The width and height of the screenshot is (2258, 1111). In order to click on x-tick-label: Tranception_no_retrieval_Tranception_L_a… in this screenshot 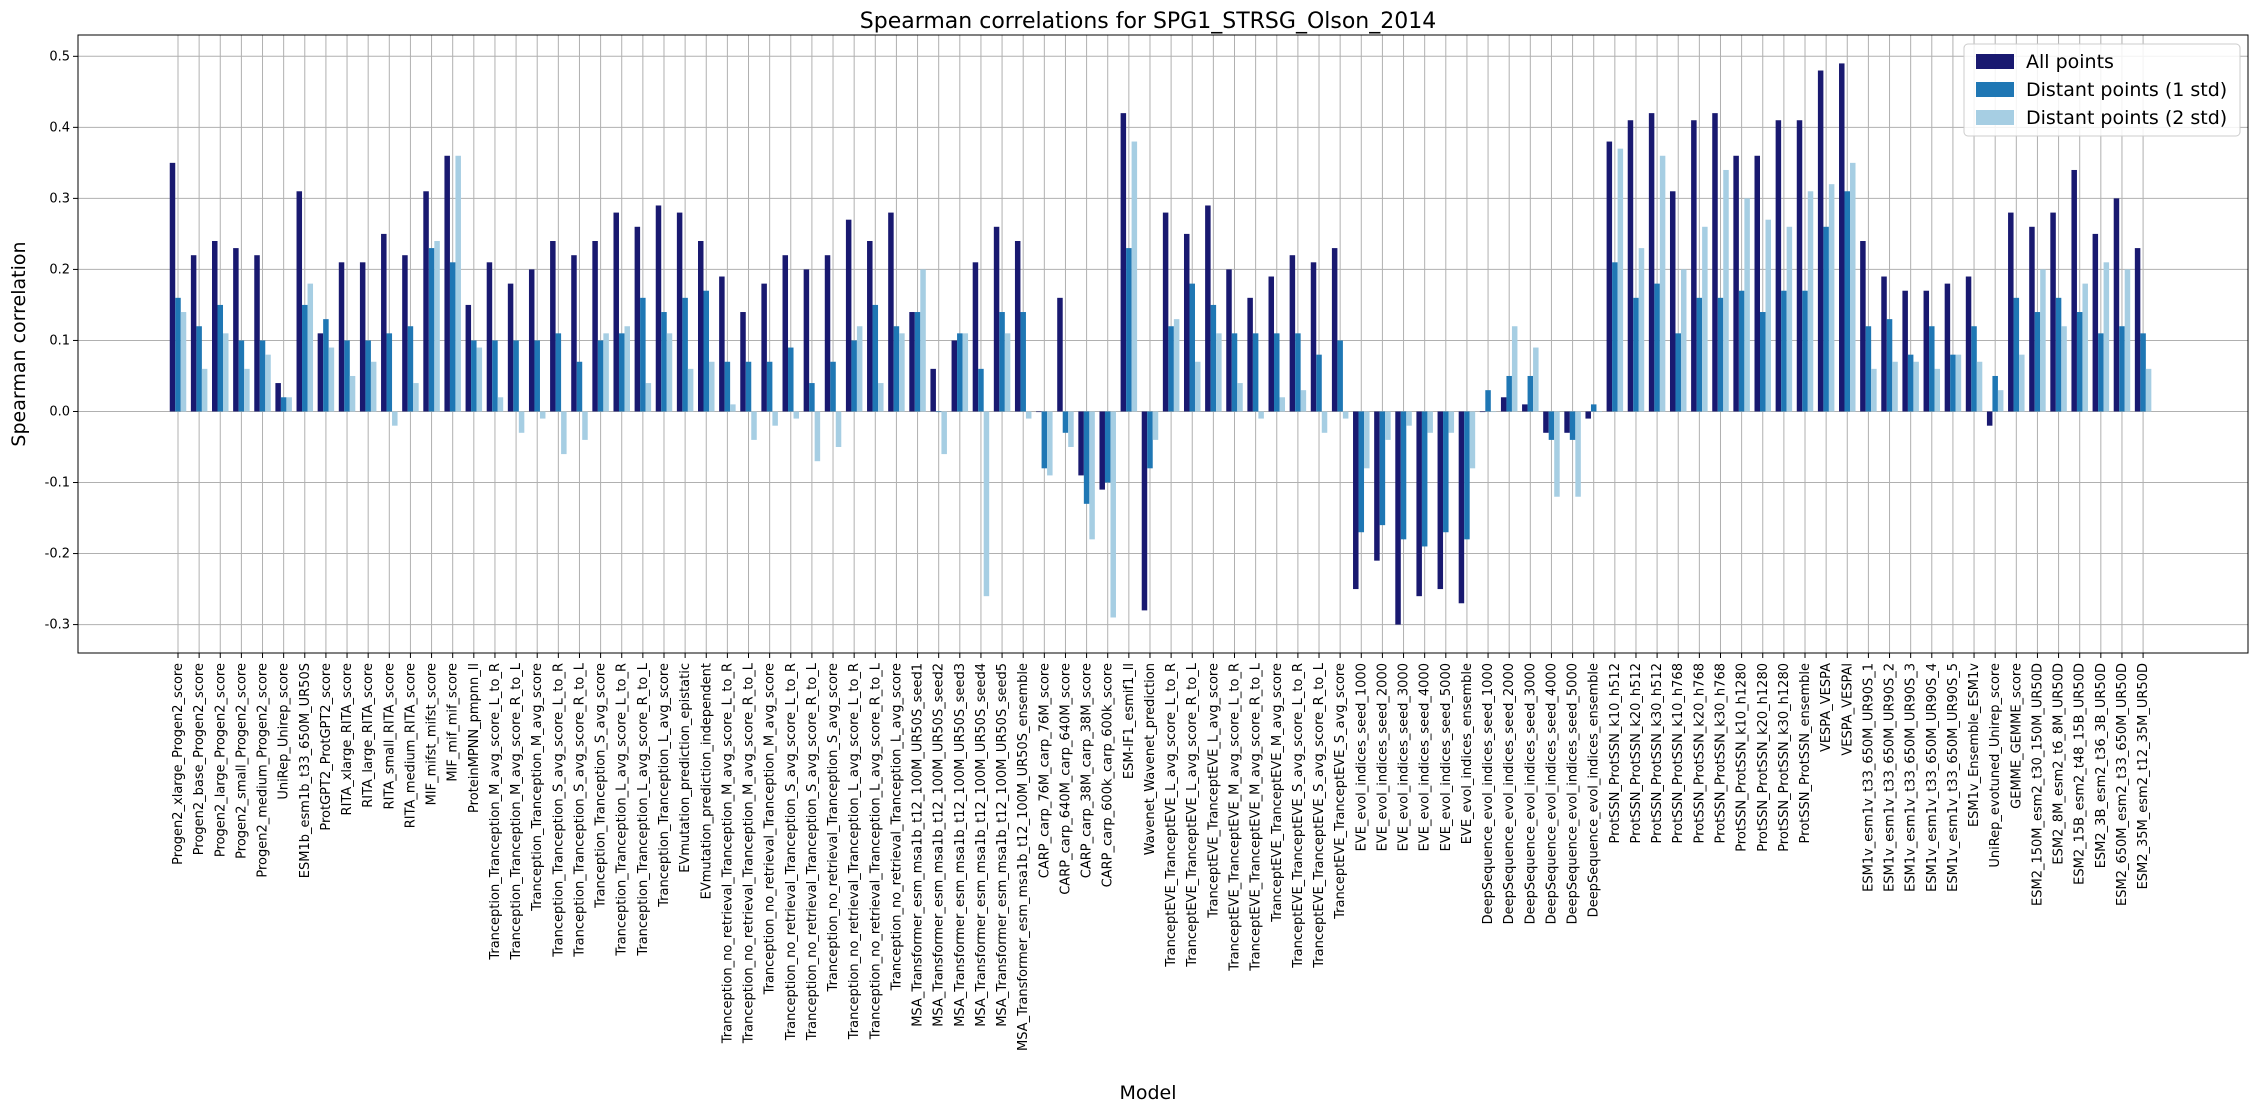, I will do `click(896, 827)`.